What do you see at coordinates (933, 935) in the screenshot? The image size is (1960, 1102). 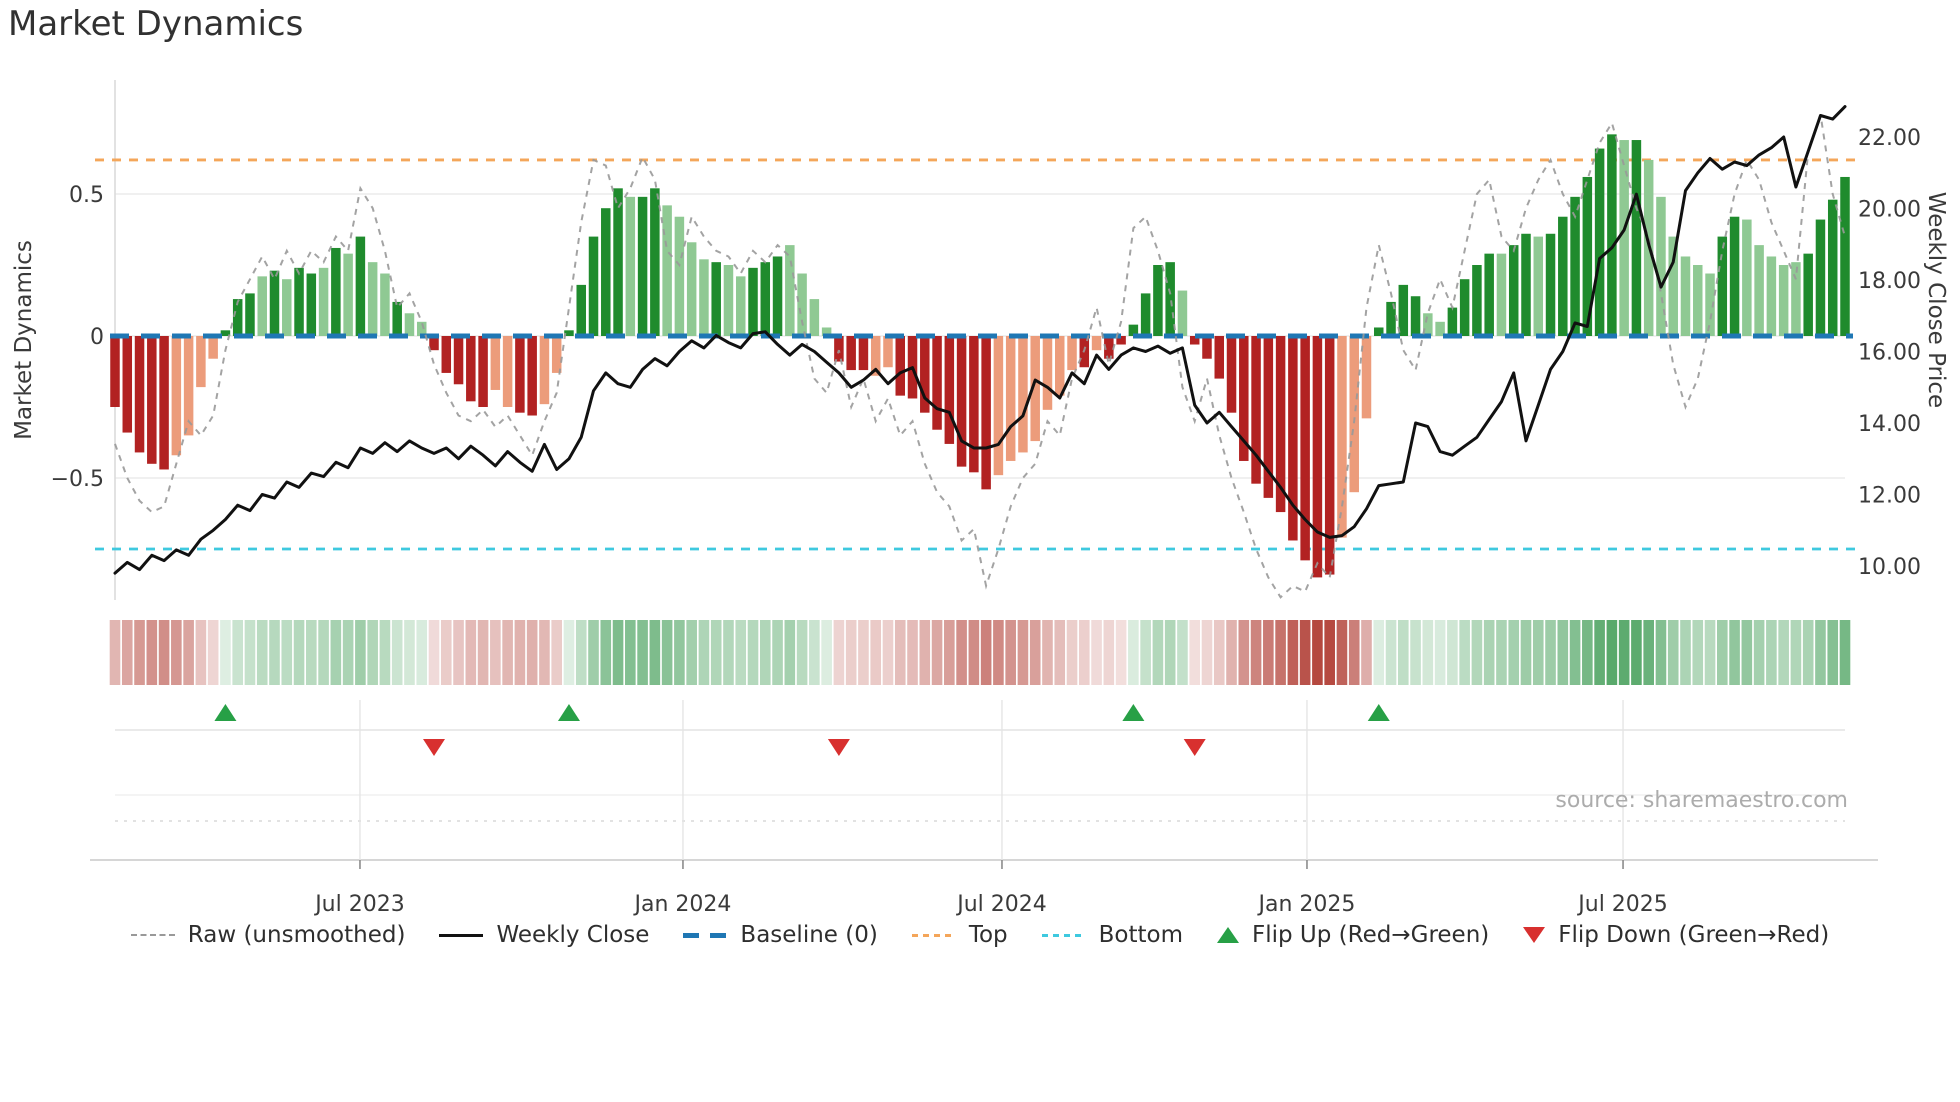 I see `top-dotted-icon` at bounding box center [933, 935].